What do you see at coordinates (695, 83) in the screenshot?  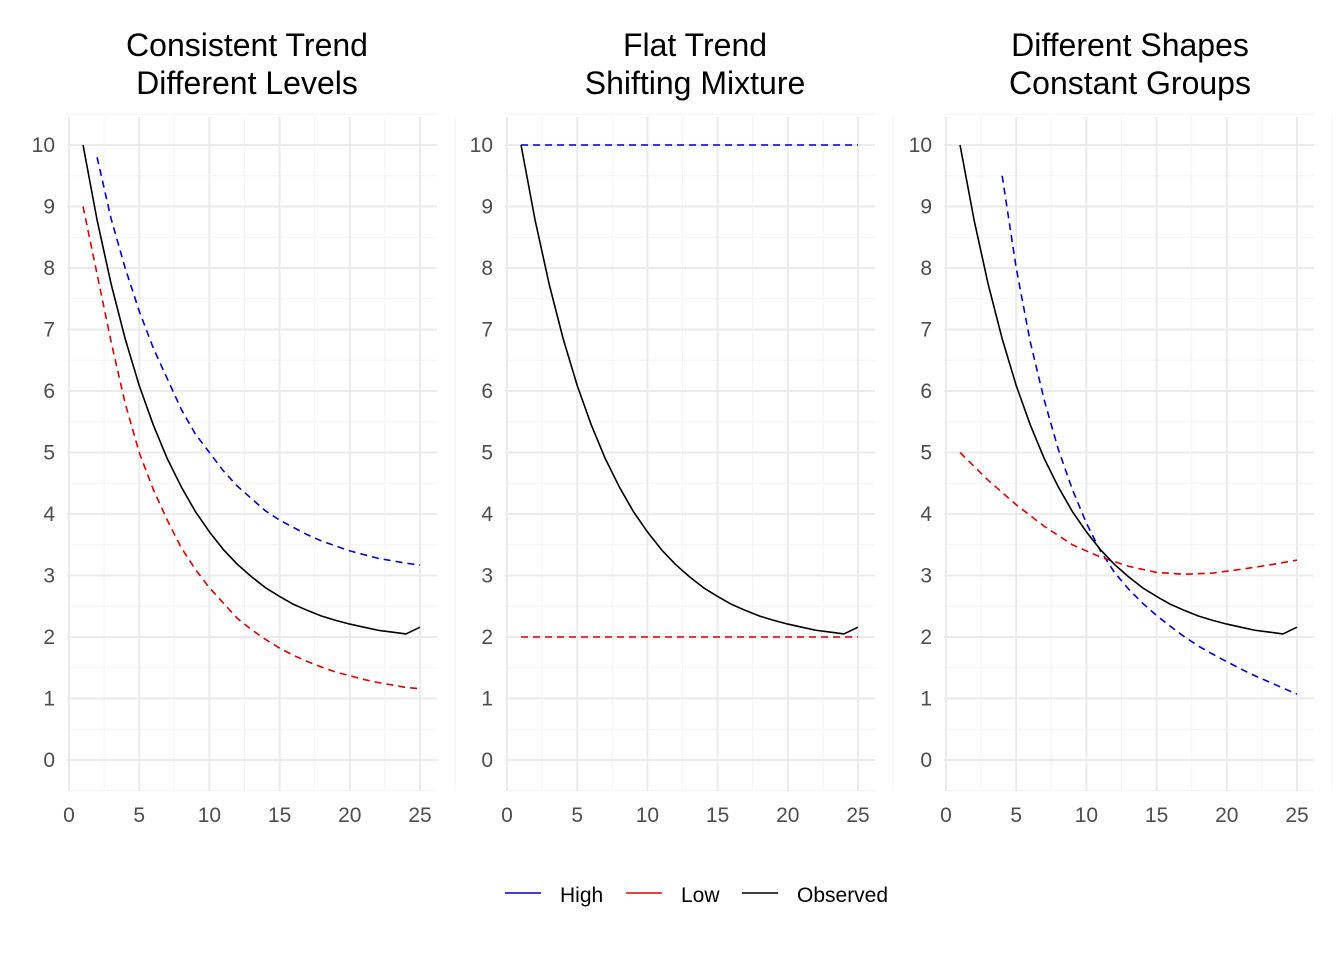 I see `panel-title-line: Shifting Mixture` at bounding box center [695, 83].